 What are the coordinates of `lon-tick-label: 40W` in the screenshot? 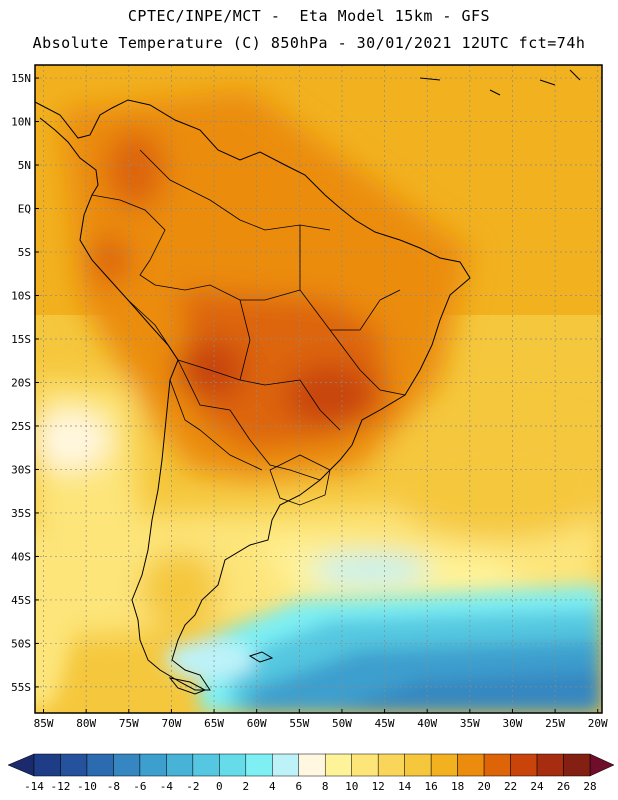 It's located at (427, 723).